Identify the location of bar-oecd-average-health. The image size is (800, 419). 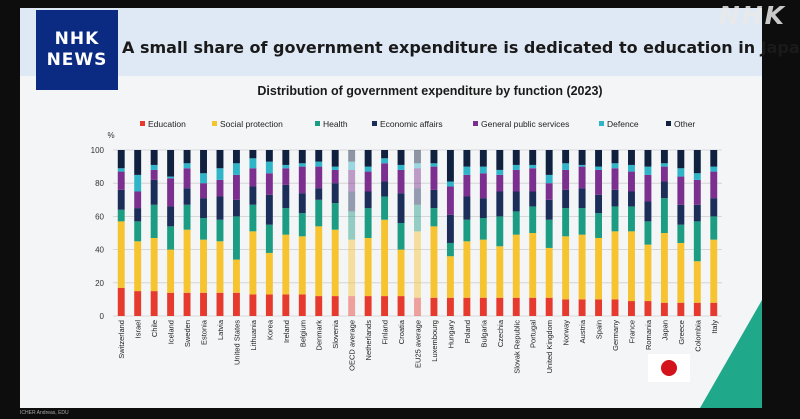
(352, 225).